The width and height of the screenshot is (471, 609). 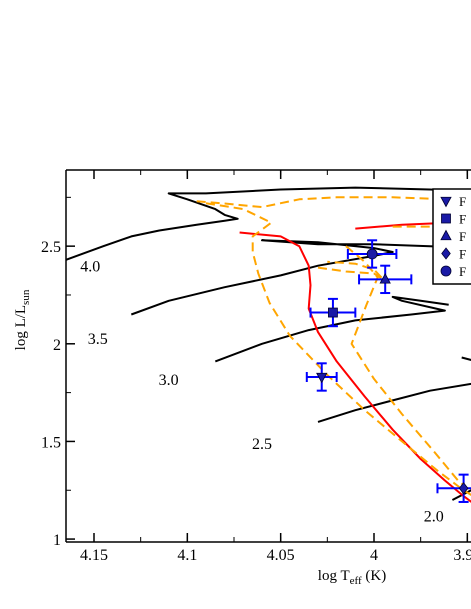 I want to click on star-diamond, so click(x=453, y=488).